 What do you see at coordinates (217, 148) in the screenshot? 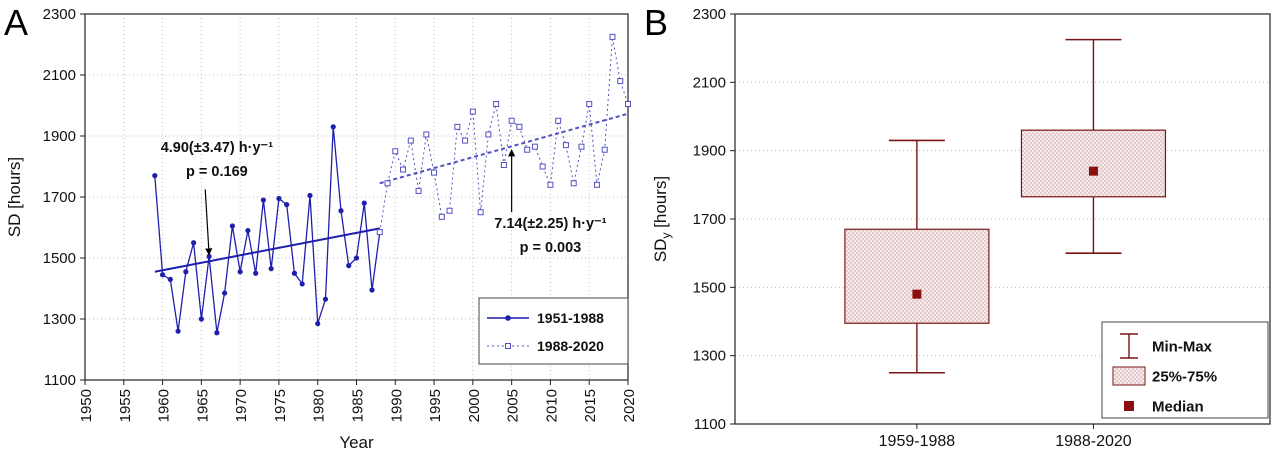
I see `svg-text: 4.90(±3.47) h·y⁻¹` at bounding box center [217, 148].